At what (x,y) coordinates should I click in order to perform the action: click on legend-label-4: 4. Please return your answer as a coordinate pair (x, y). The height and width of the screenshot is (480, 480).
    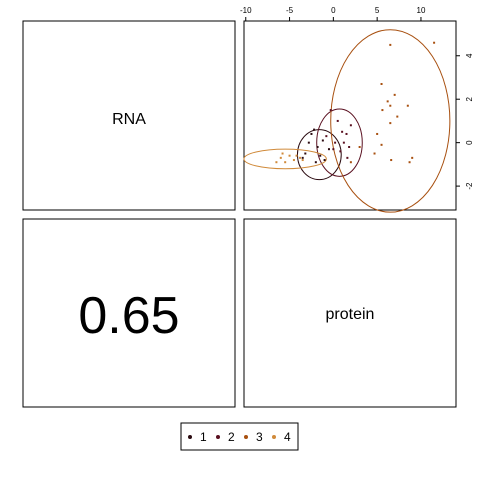
    Looking at the image, I should click on (287, 437).